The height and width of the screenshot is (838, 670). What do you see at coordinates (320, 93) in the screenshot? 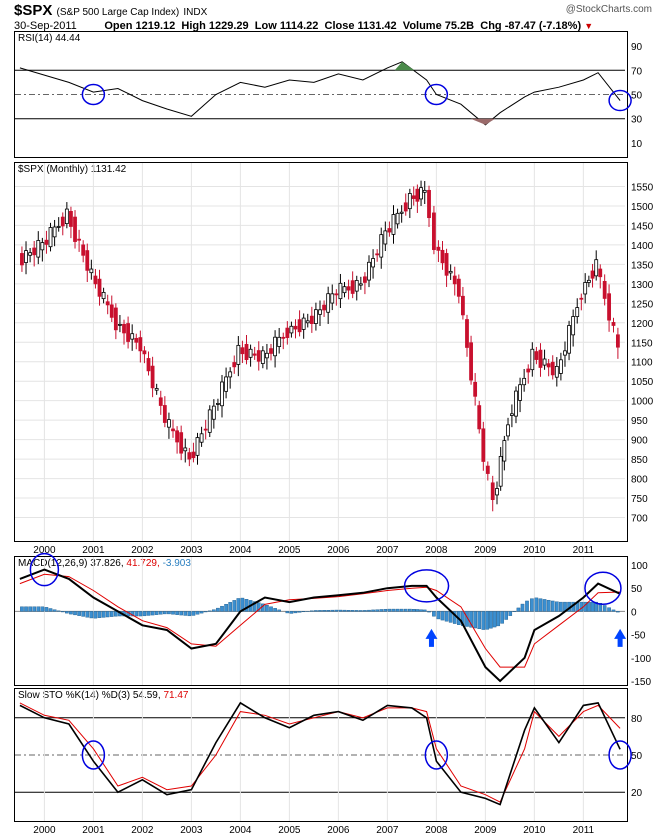
I see `rsi-line` at bounding box center [320, 93].